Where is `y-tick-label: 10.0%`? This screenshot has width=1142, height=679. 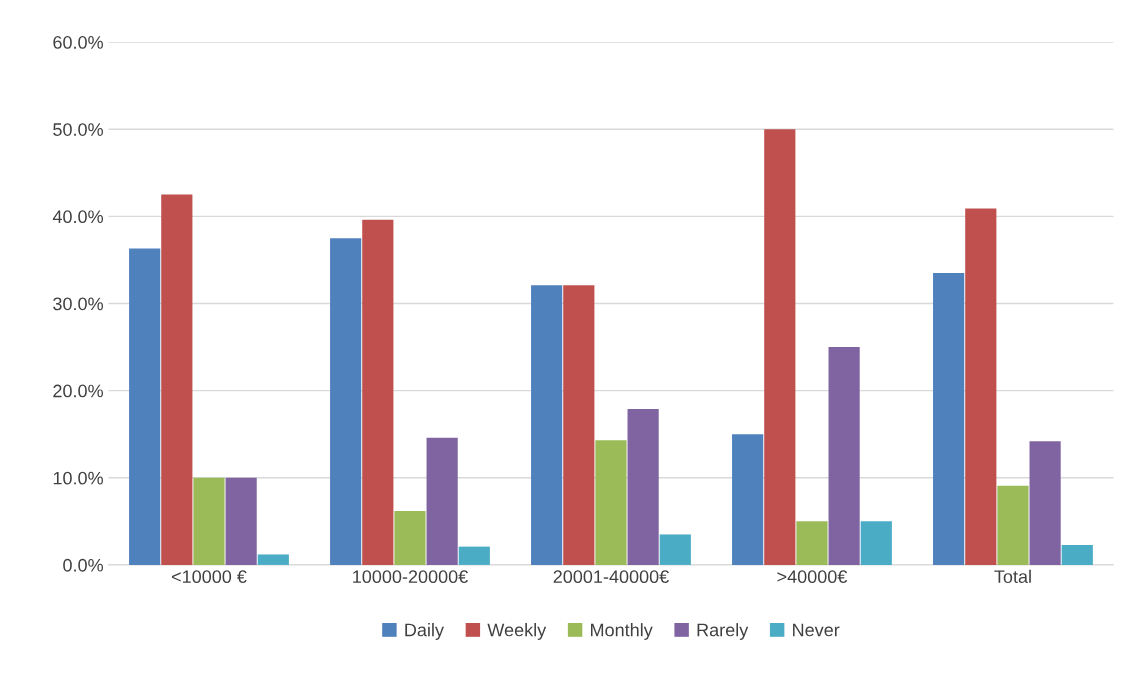
y-tick-label: 10.0% is located at coordinates (78, 478).